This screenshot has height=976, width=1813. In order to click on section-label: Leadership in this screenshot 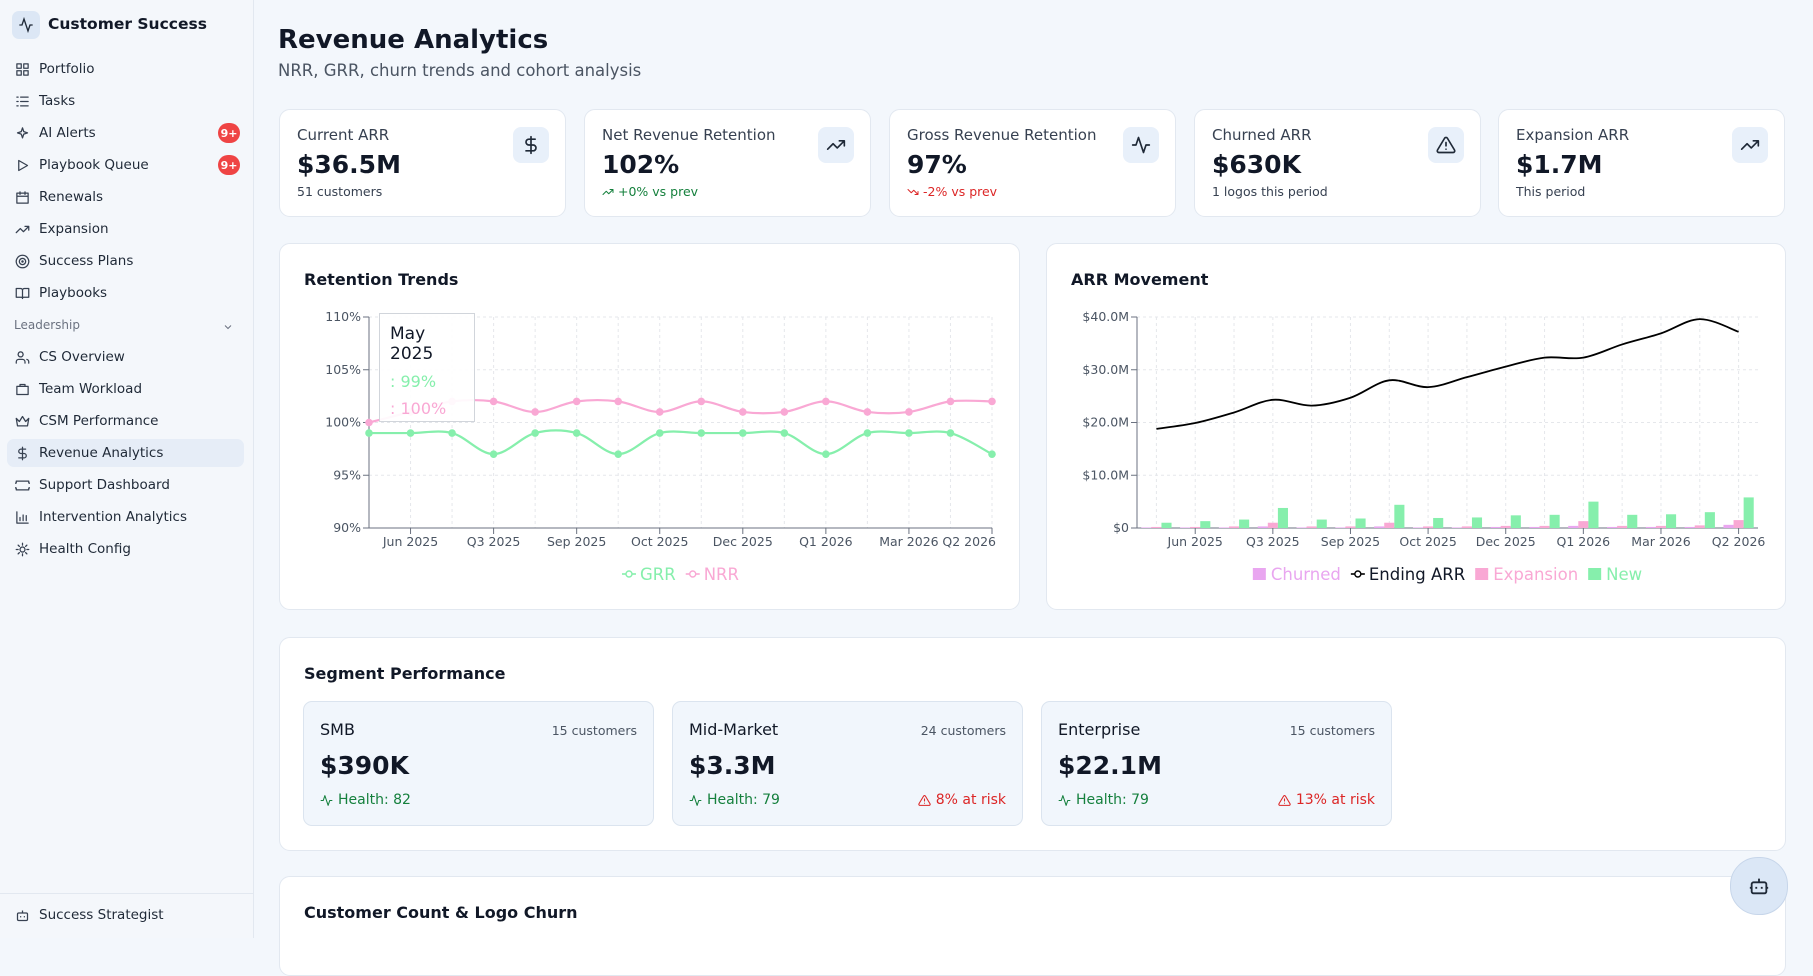, I will do `click(47, 325)`.